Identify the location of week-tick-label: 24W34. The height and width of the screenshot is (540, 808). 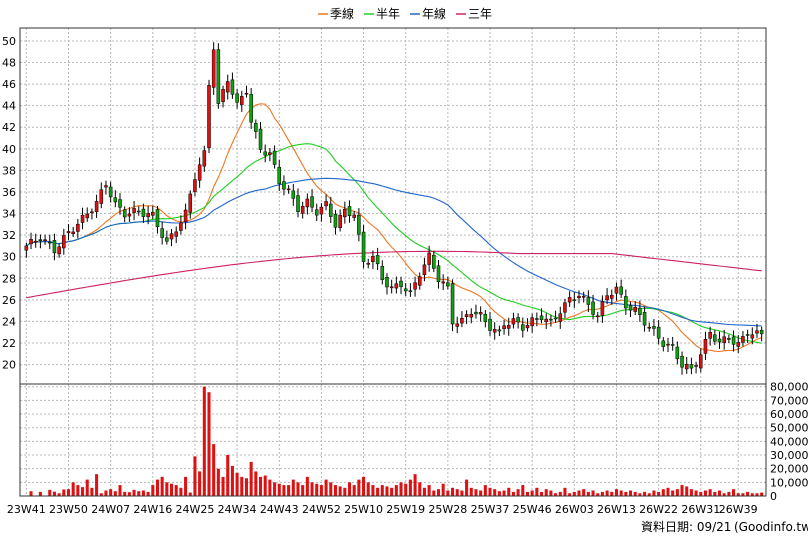
(237, 509).